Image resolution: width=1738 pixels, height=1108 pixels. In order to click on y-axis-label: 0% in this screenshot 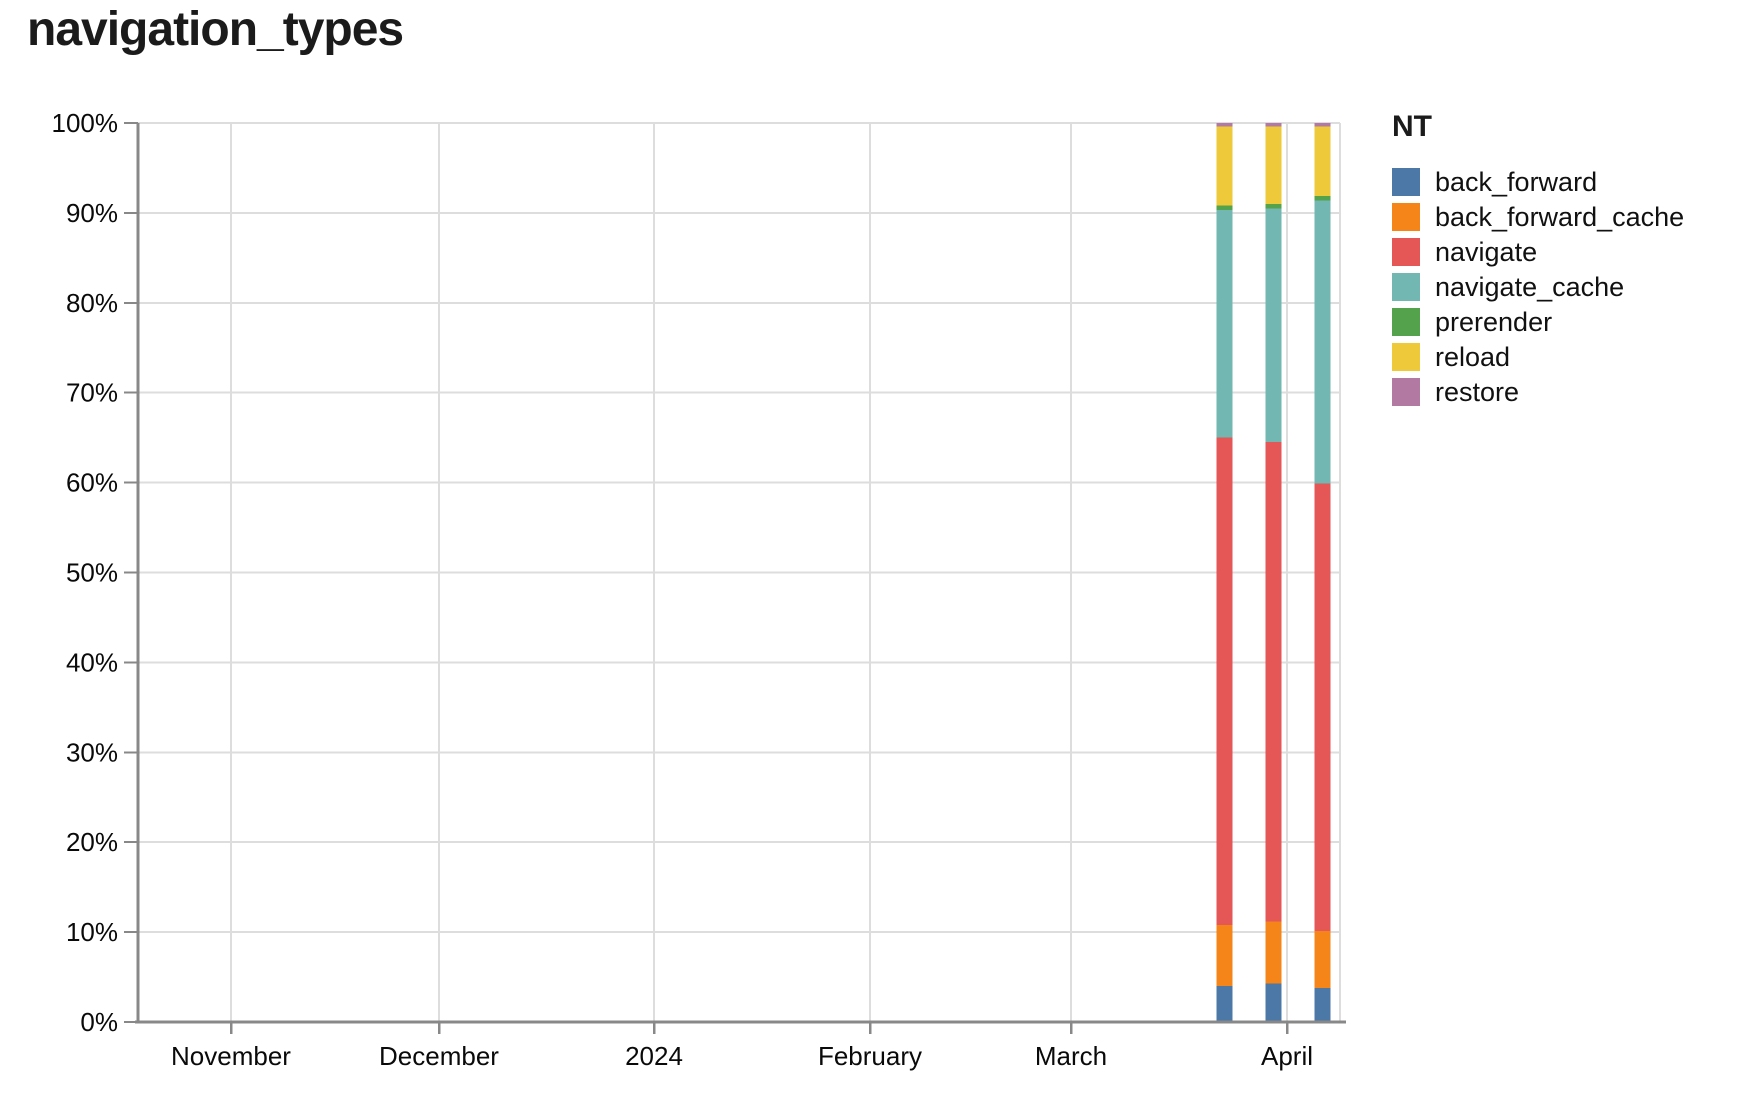, I will do `click(99, 1022)`.